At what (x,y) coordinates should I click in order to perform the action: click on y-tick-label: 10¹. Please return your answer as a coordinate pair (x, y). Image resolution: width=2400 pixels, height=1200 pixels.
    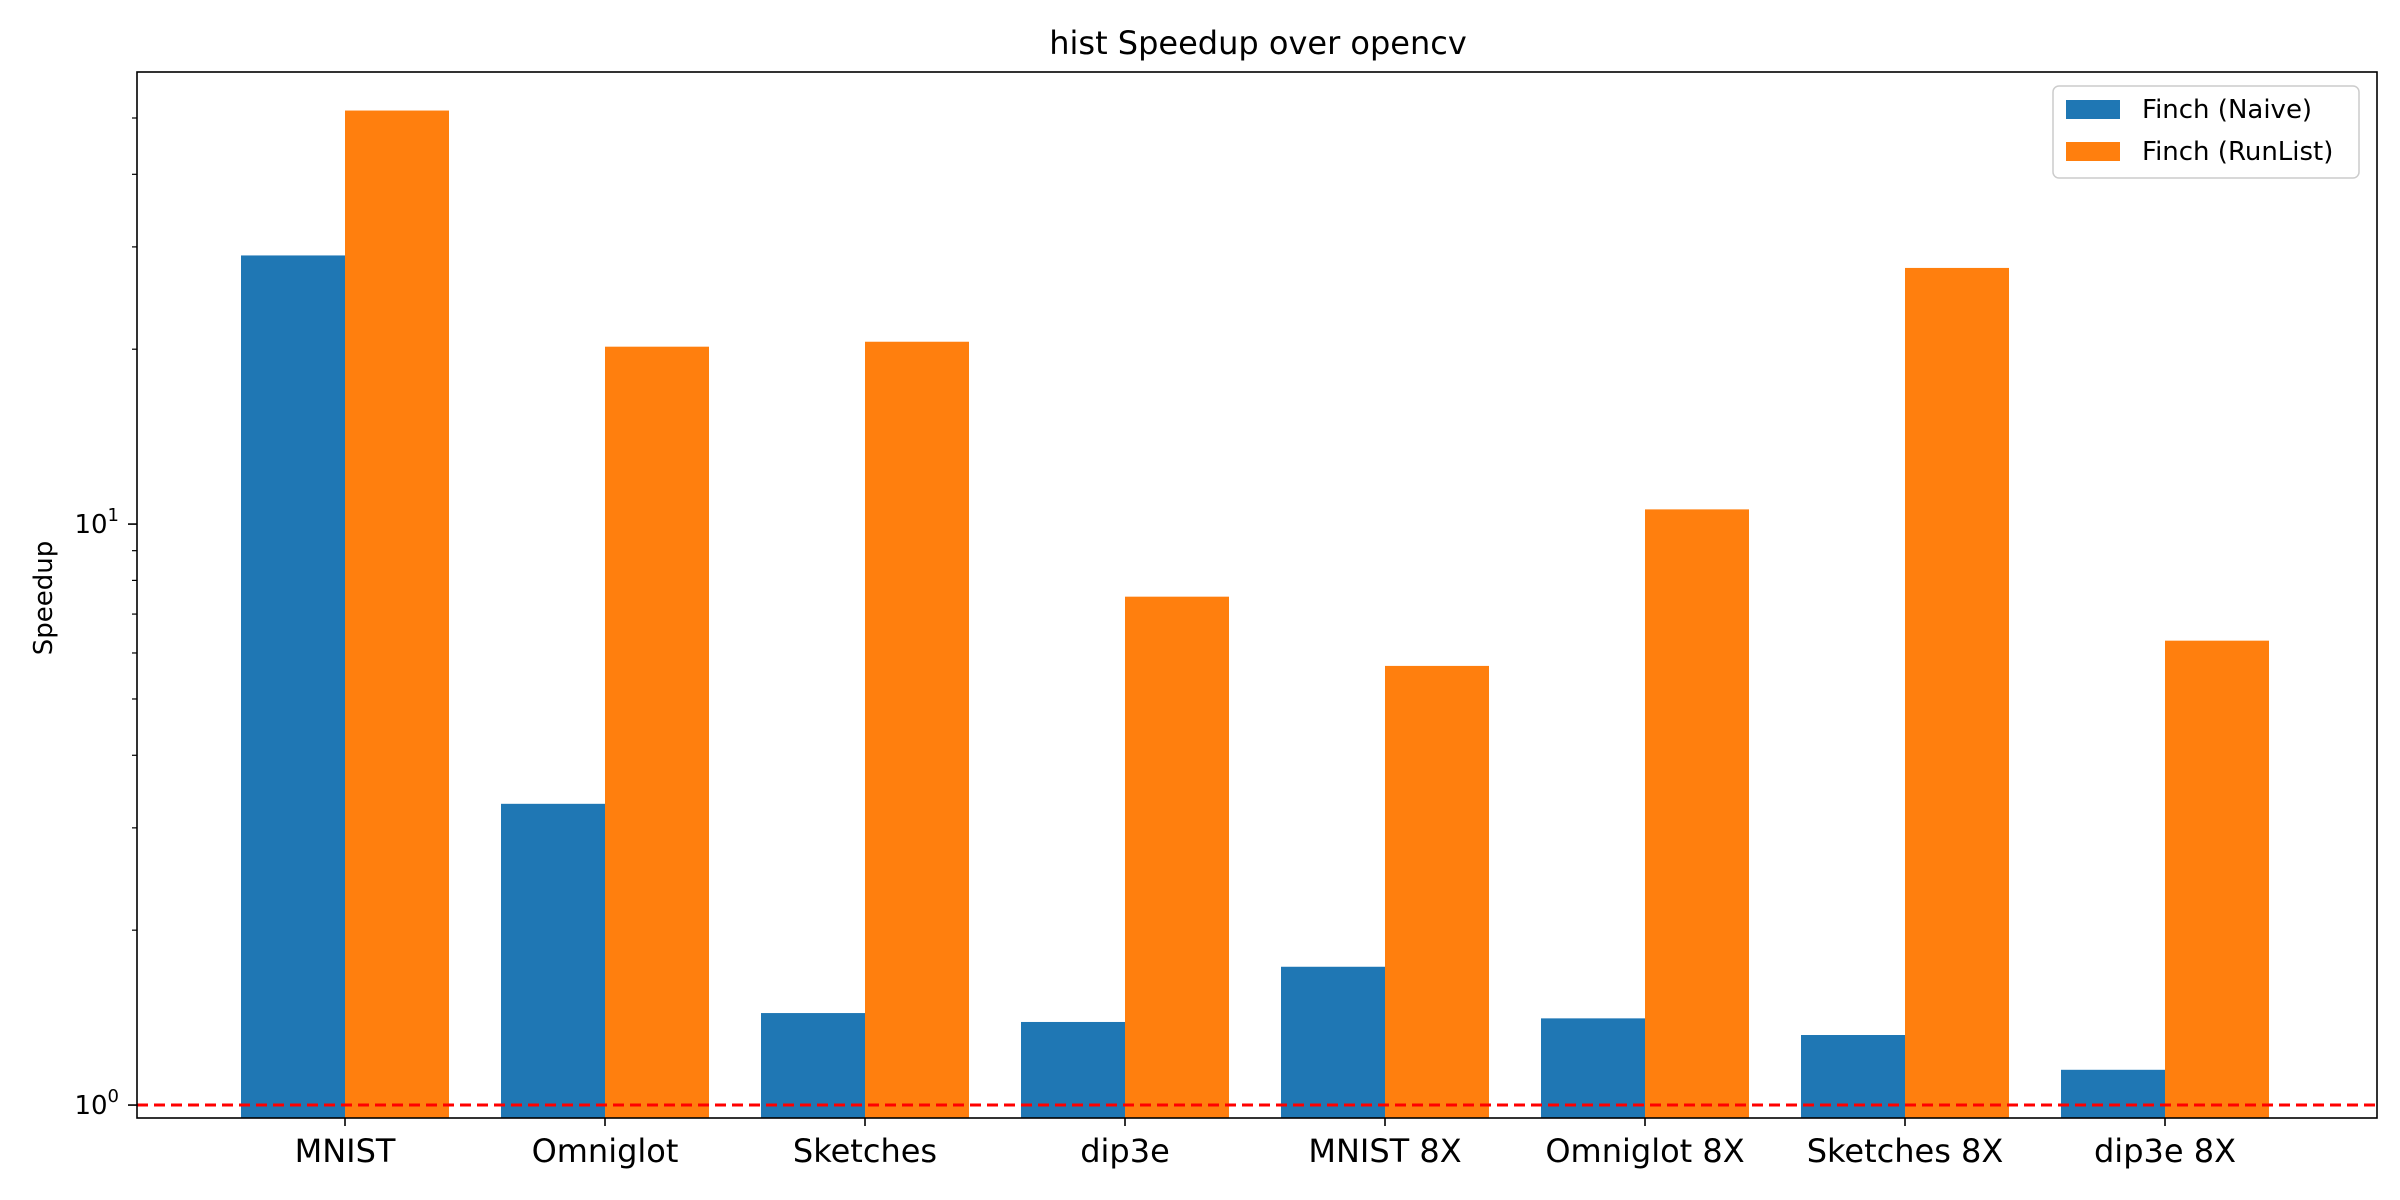
    Looking at the image, I should click on (96, 522).